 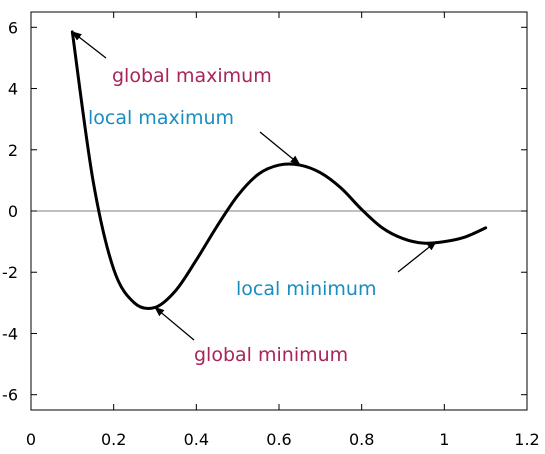 What do you see at coordinates (444, 439) in the screenshot?
I see `x-tick-label: 1` at bounding box center [444, 439].